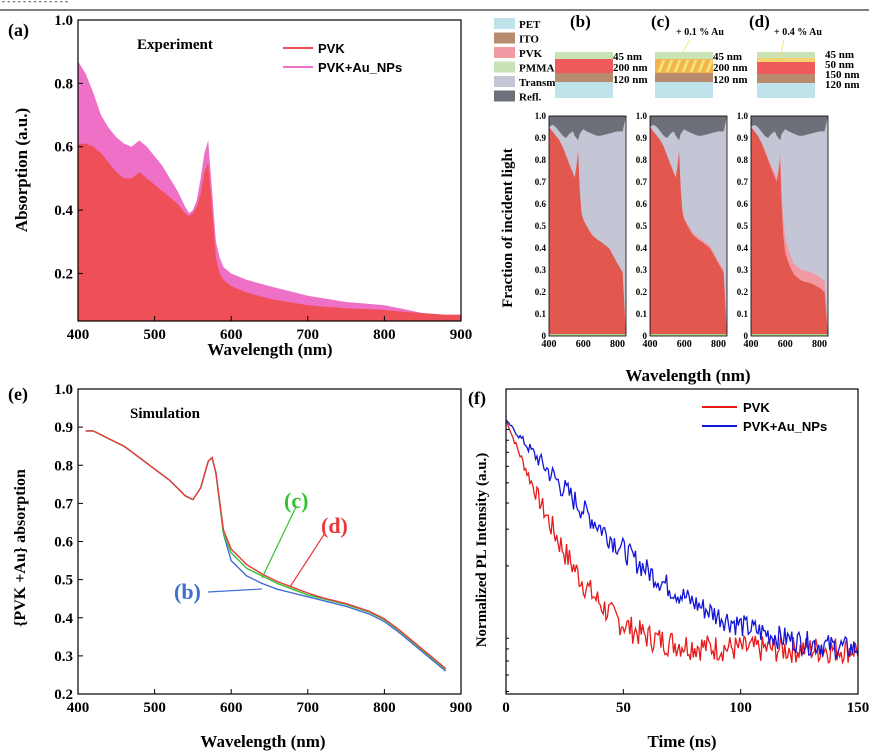 Image resolution: width=869 pixels, height=751 pixels. I want to click on legend-swatch-refl, so click(504, 96).